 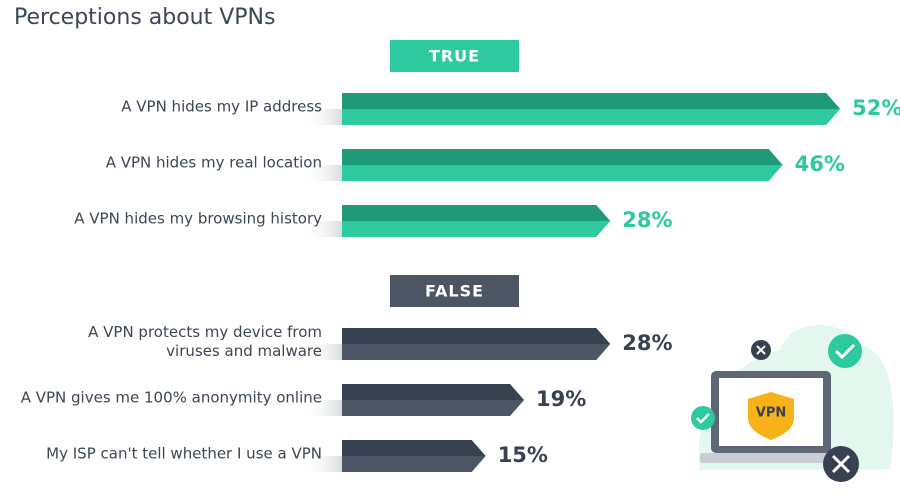 I want to click on category-label: My ISP can't tell whether I use a VPN, so click(x=184, y=454).